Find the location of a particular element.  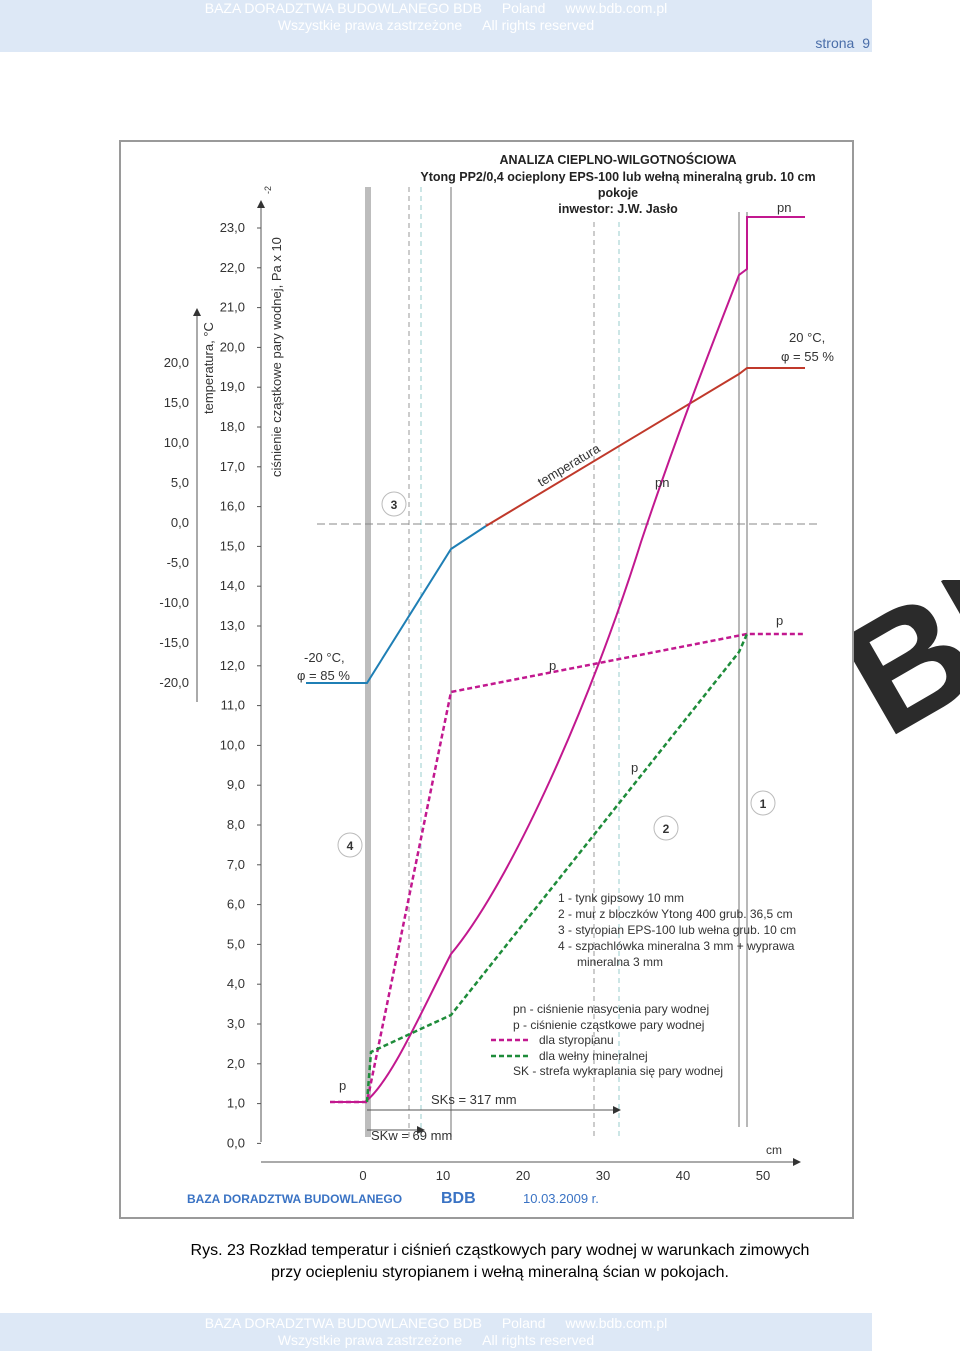

legend-sk: SK - strefa wykraplania się pary wodnej is located at coordinates (618, 1071).